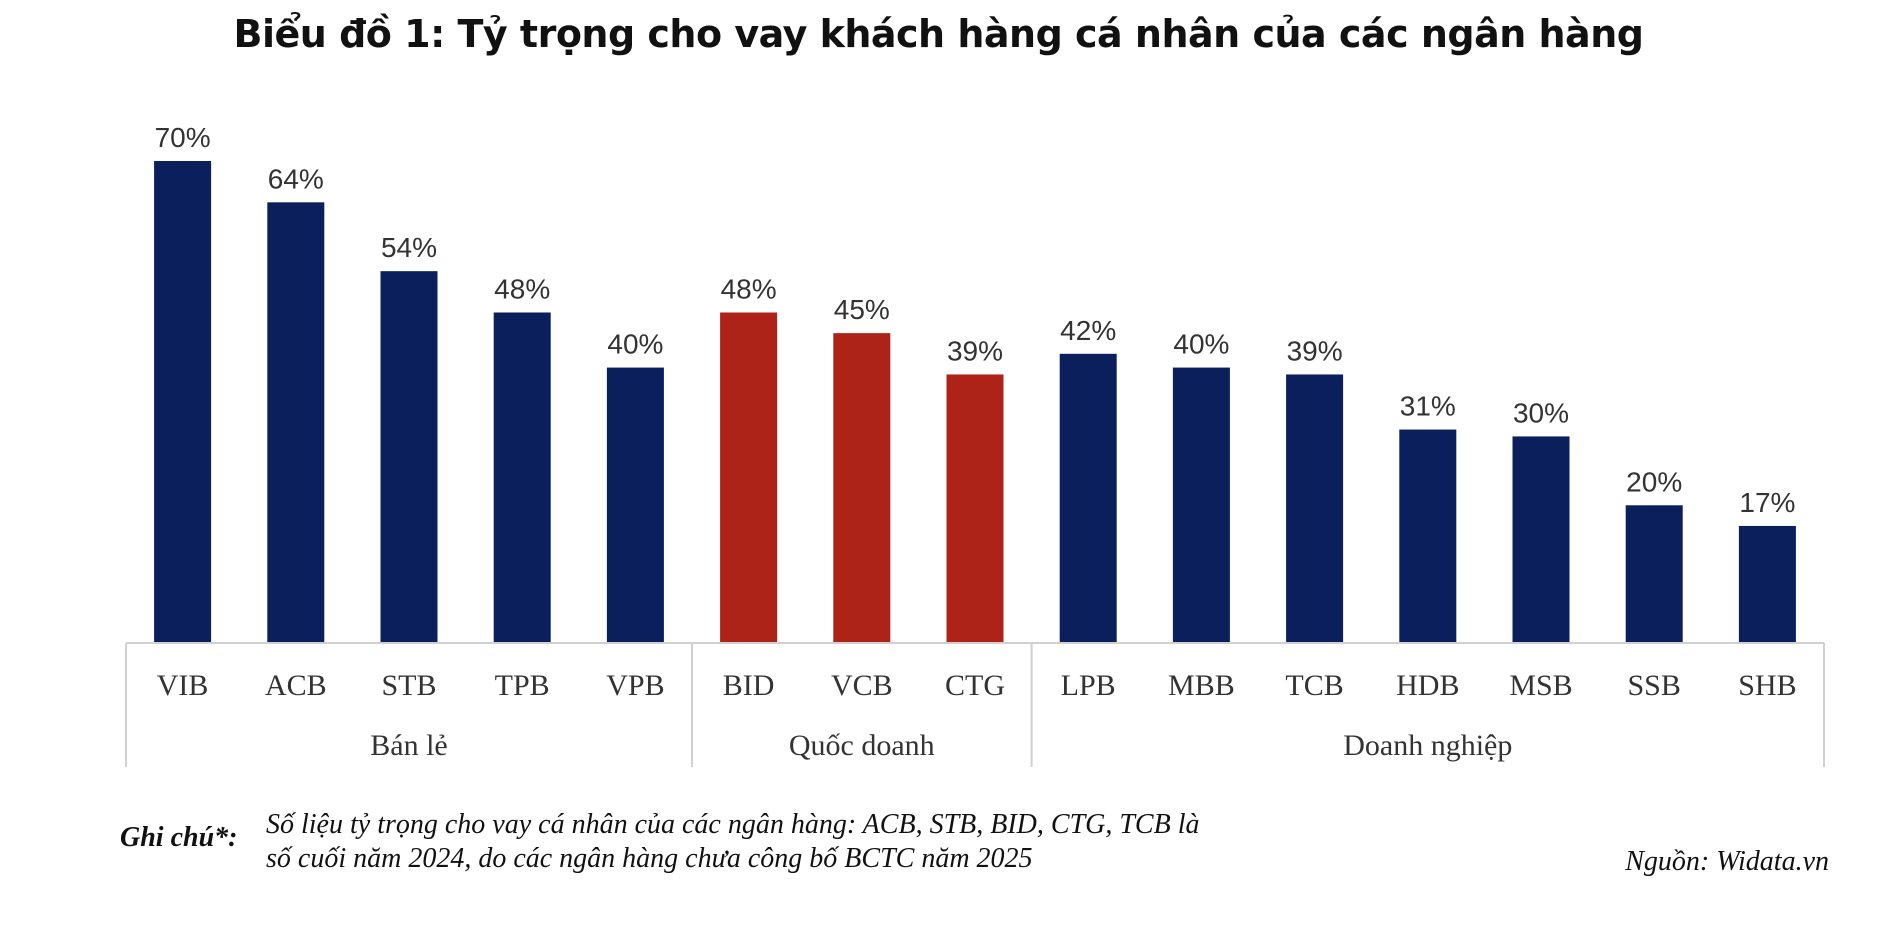 The width and height of the screenshot is (1877, 941). Describe the element at coordinates (1088, 685) in the screenshot. I see `tick-label-lpb: LPB` at that location.